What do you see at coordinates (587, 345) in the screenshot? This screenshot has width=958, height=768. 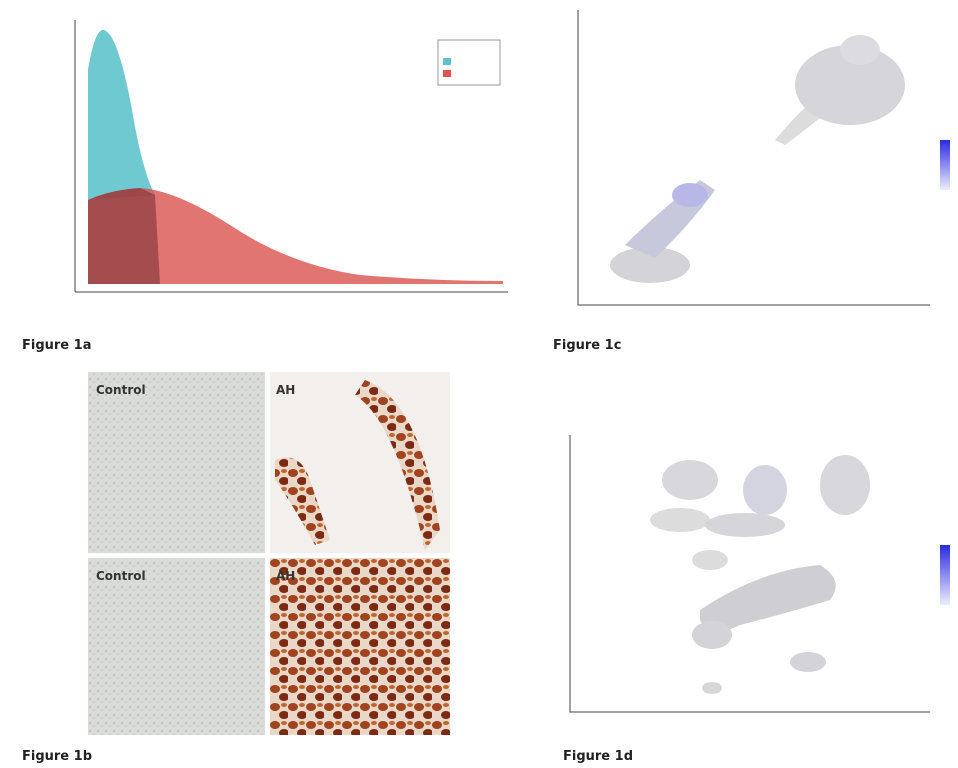 I see `figure-label: Figure 1c` at bounding box center [587, 345].